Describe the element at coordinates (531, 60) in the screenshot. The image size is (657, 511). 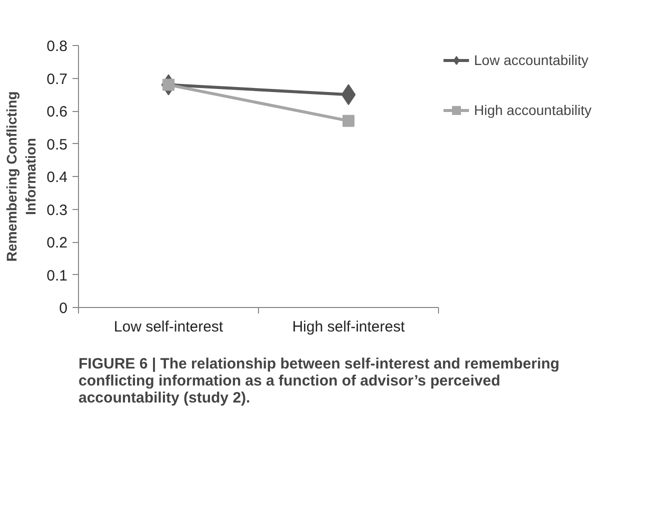
I see `legend-label: Low accountability` at that location.